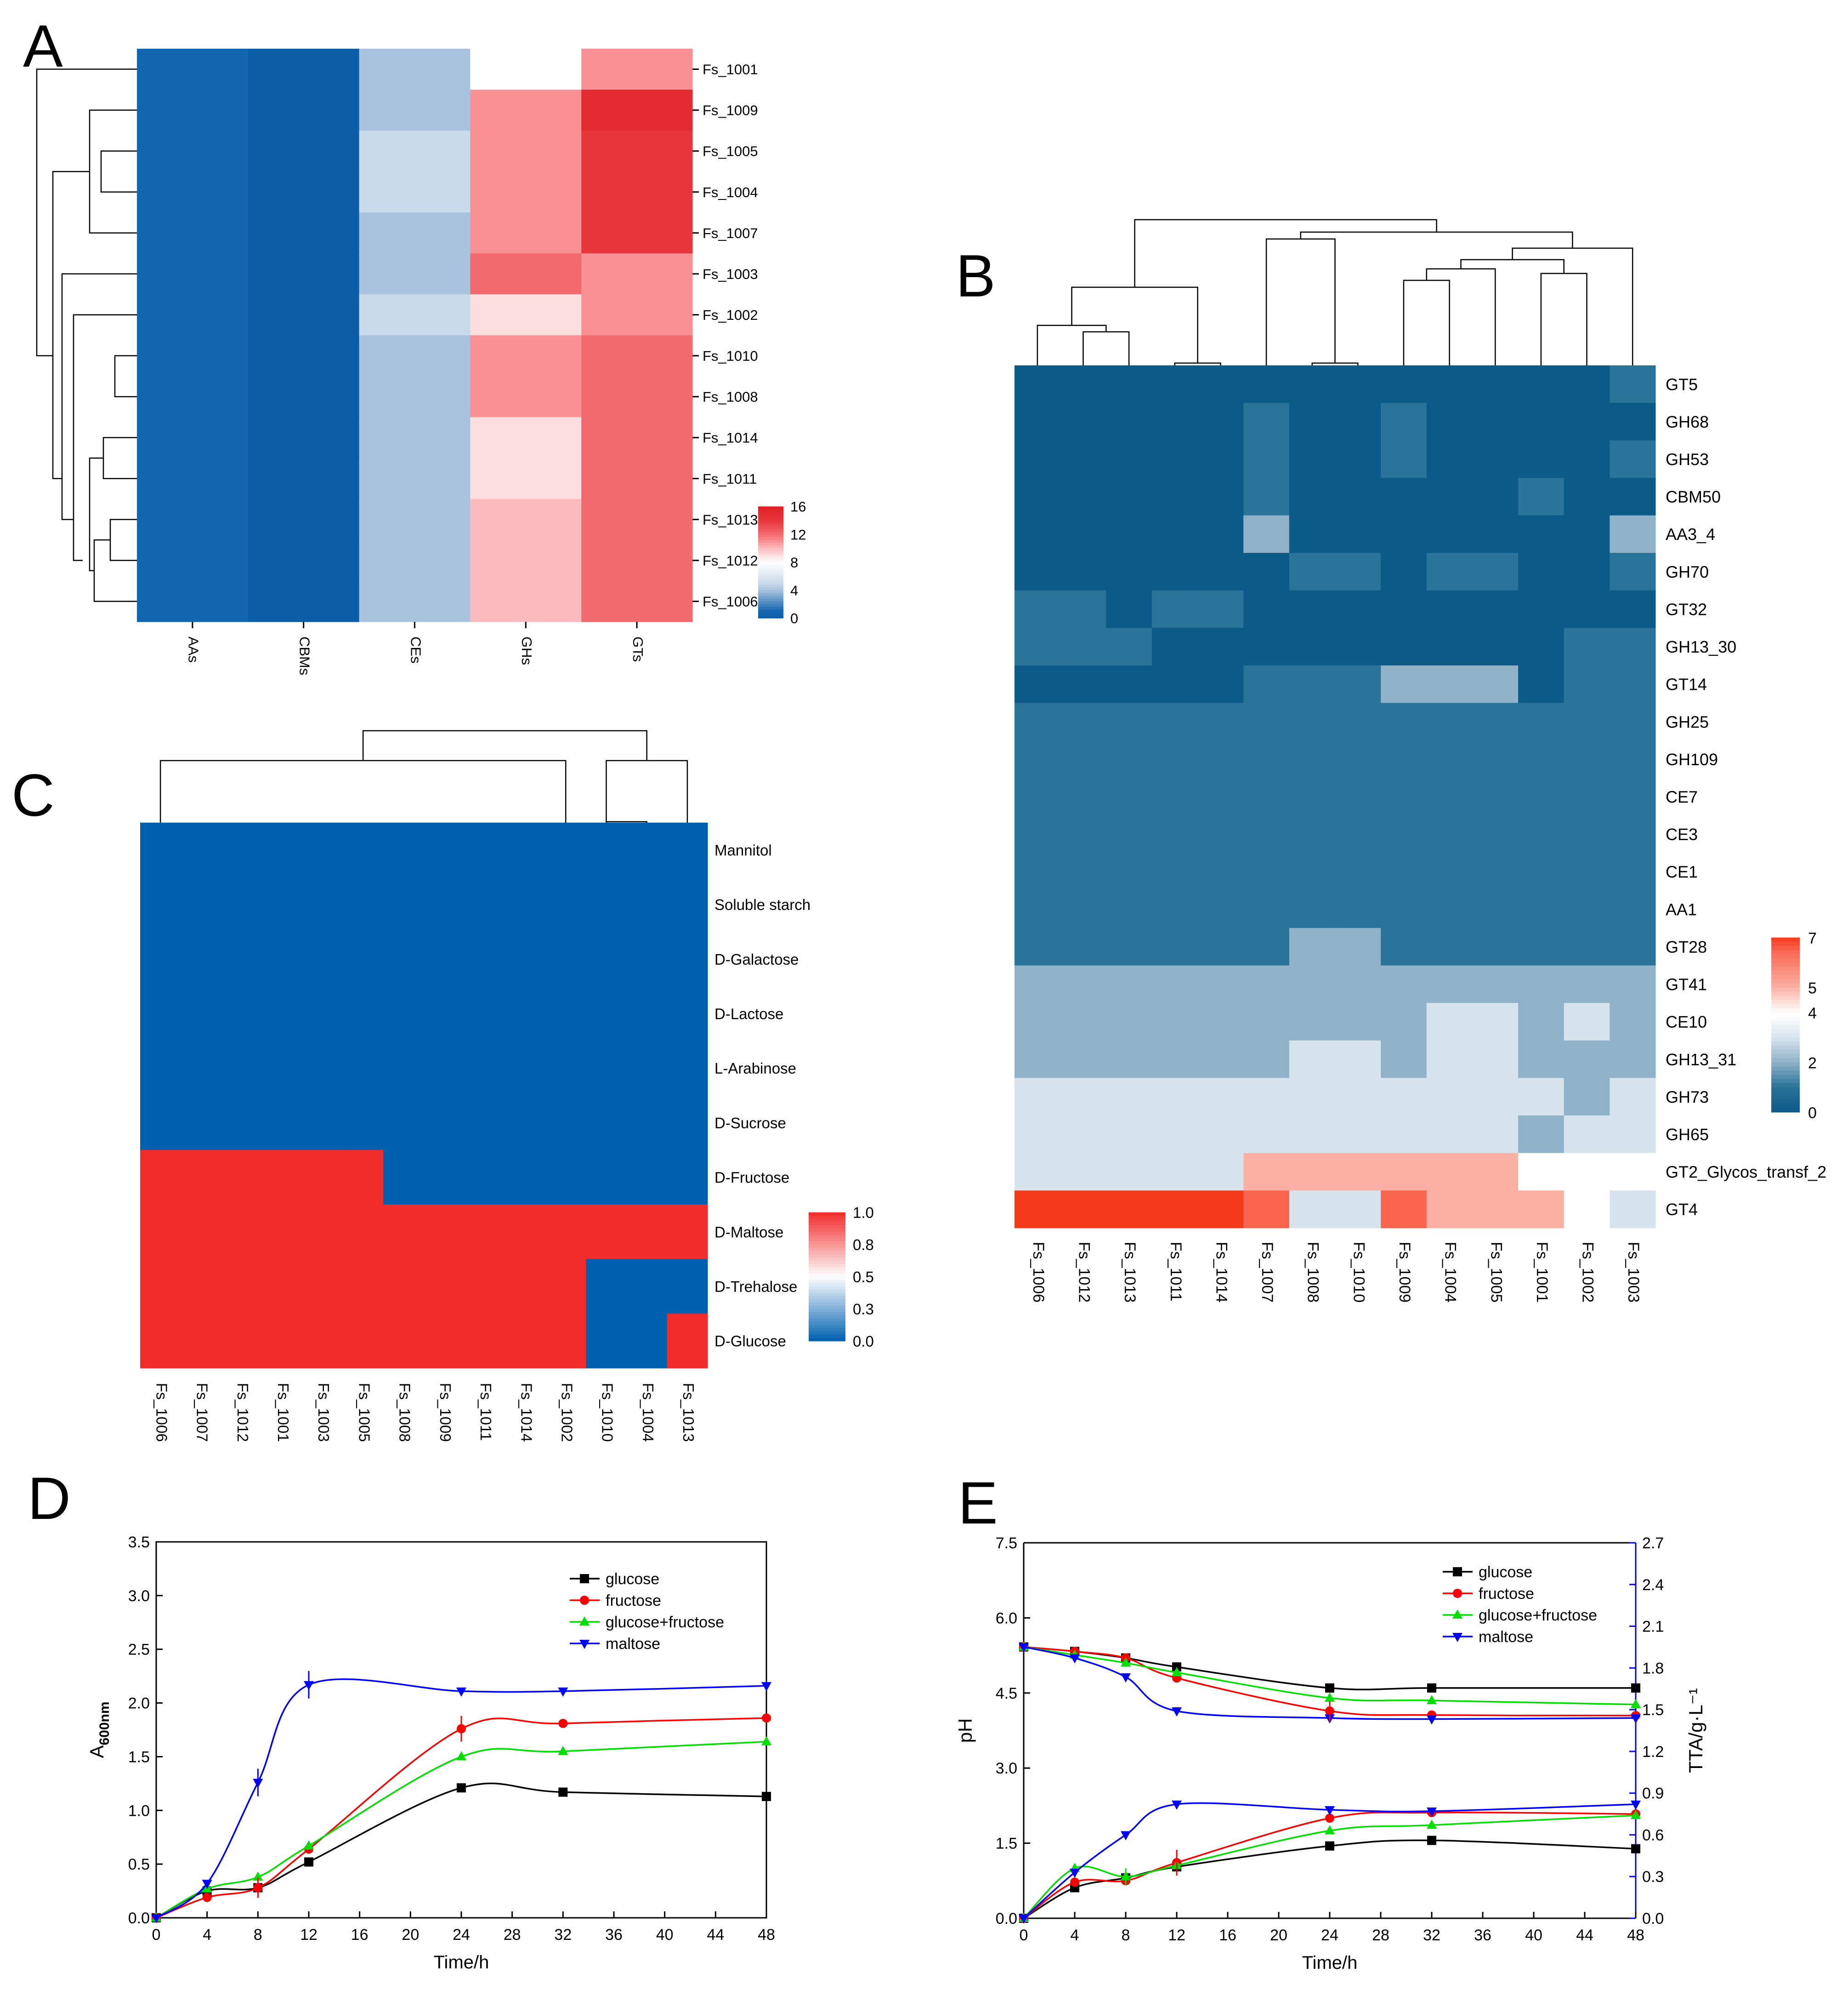 The width and height of the screenshot is (1848, 2001). What do you see at coordinates (1653, 1752) in the screenshot?
I see `y-right-tick-label: 1.2` at bounding box center [1653, 1752].